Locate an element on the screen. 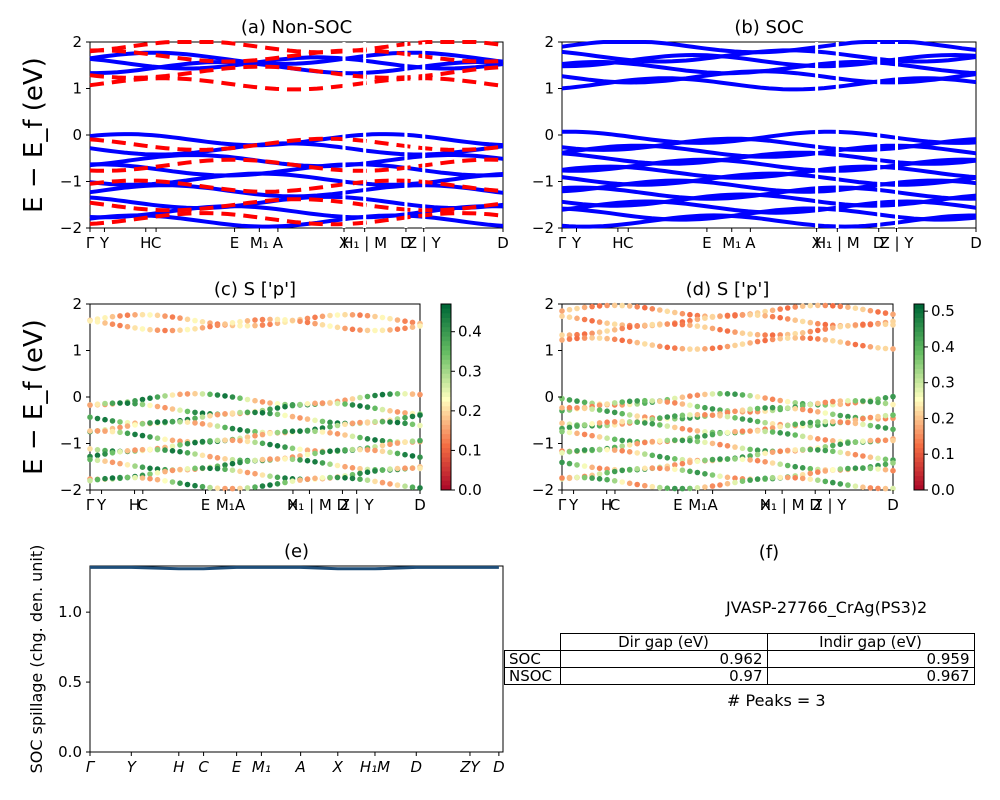  gap-table-row: NSOC 0.97 0.967 is located at coordinates (739, 676).